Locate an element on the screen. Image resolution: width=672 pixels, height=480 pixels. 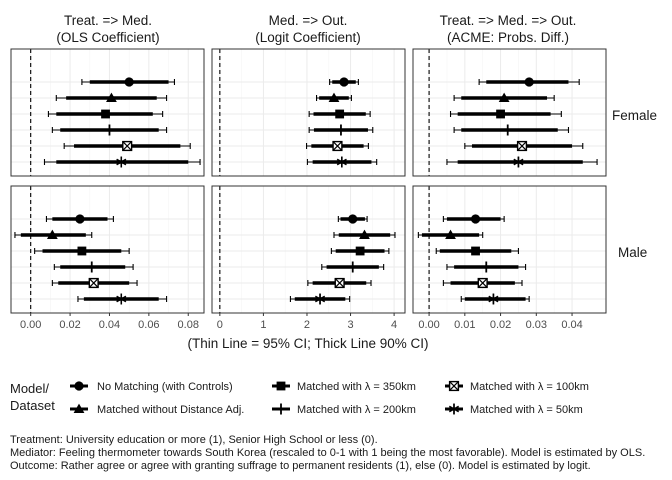
estimate-male-col2-series2 is located at coordinates (364, 234).